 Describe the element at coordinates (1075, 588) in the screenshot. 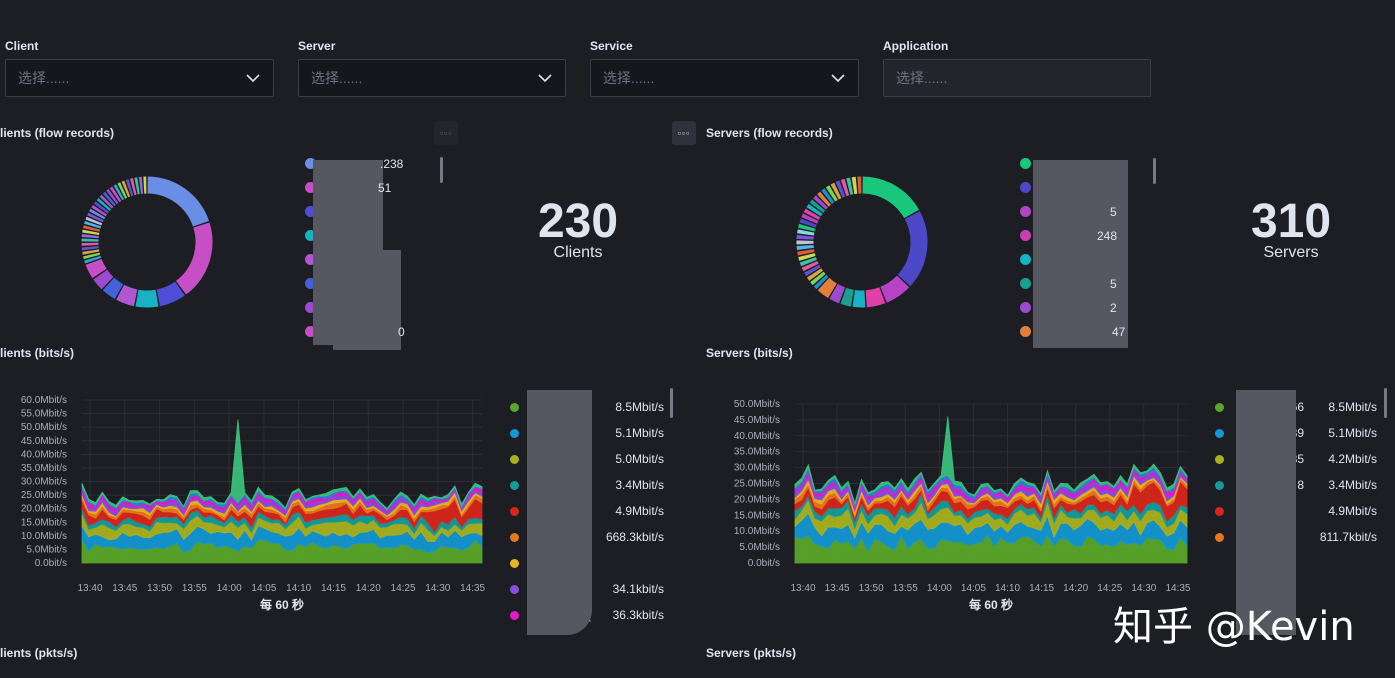

I see `x-tick-label: 14:20` at that location.